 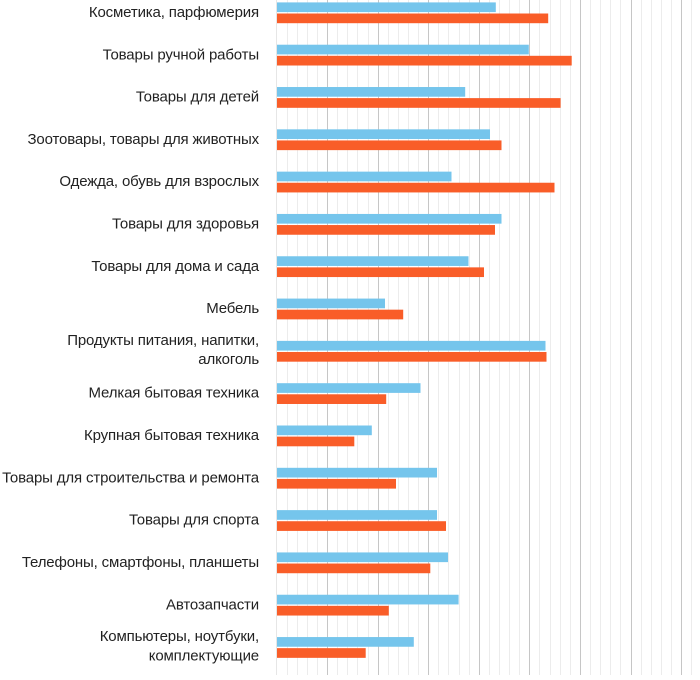 What do you see at coordinates (228, 359) in the screenshot?
I see `svg-text: алкоголь` at bounding box center [228, 359].